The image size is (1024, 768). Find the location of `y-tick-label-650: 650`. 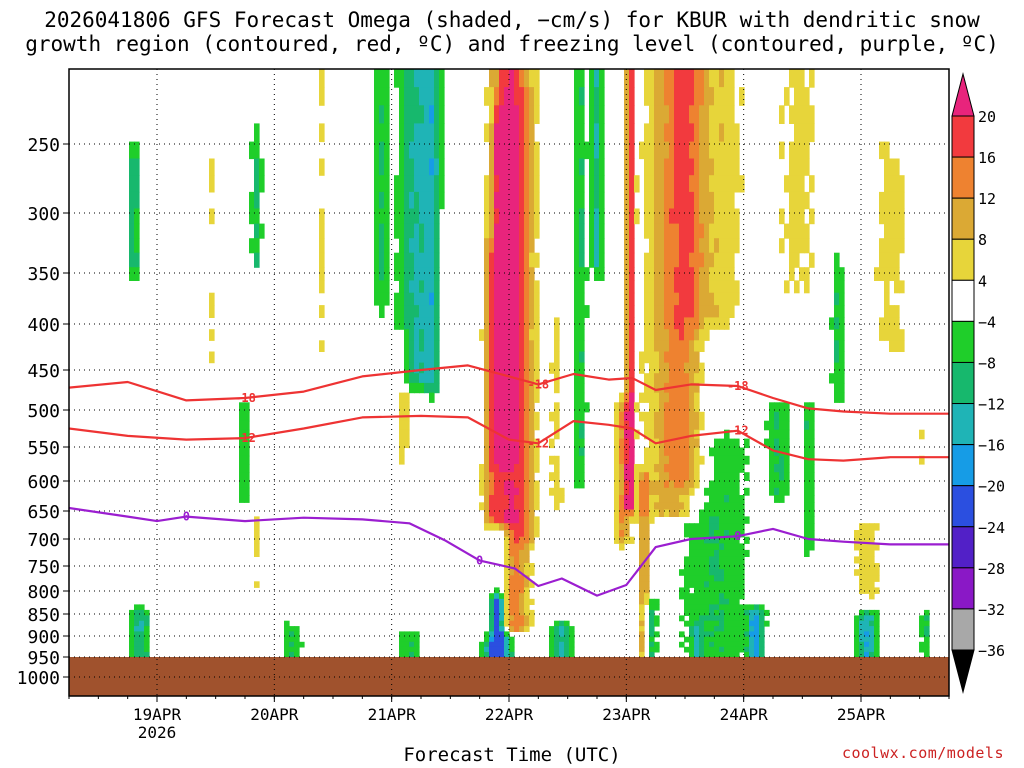

y-tick-label-650: 650 is located at coordinates (43, 512).